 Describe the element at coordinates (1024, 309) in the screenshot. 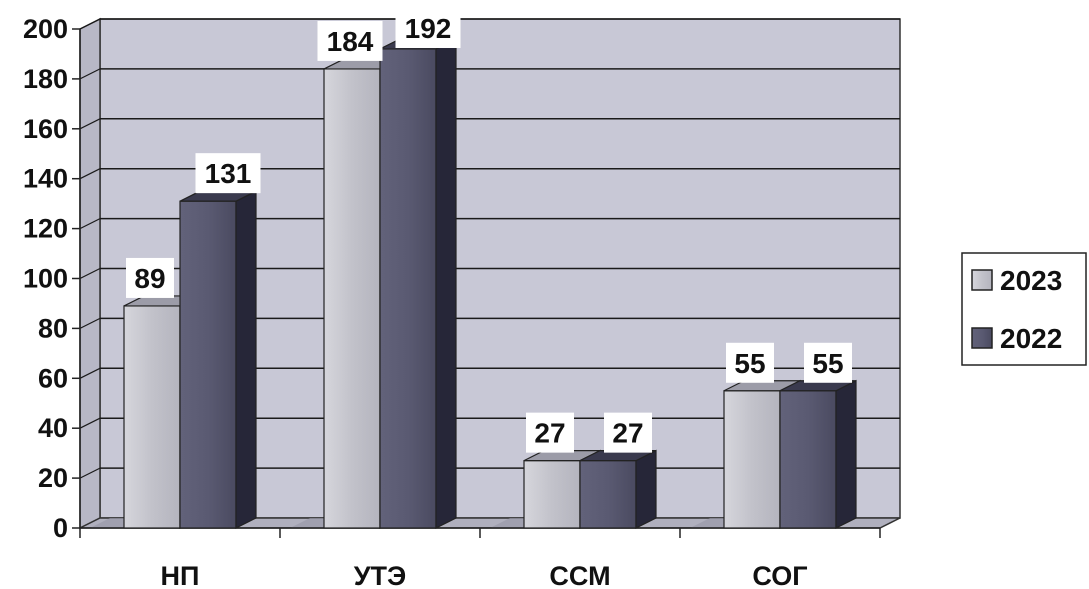

I see `legend: 2023 2022` at that location.